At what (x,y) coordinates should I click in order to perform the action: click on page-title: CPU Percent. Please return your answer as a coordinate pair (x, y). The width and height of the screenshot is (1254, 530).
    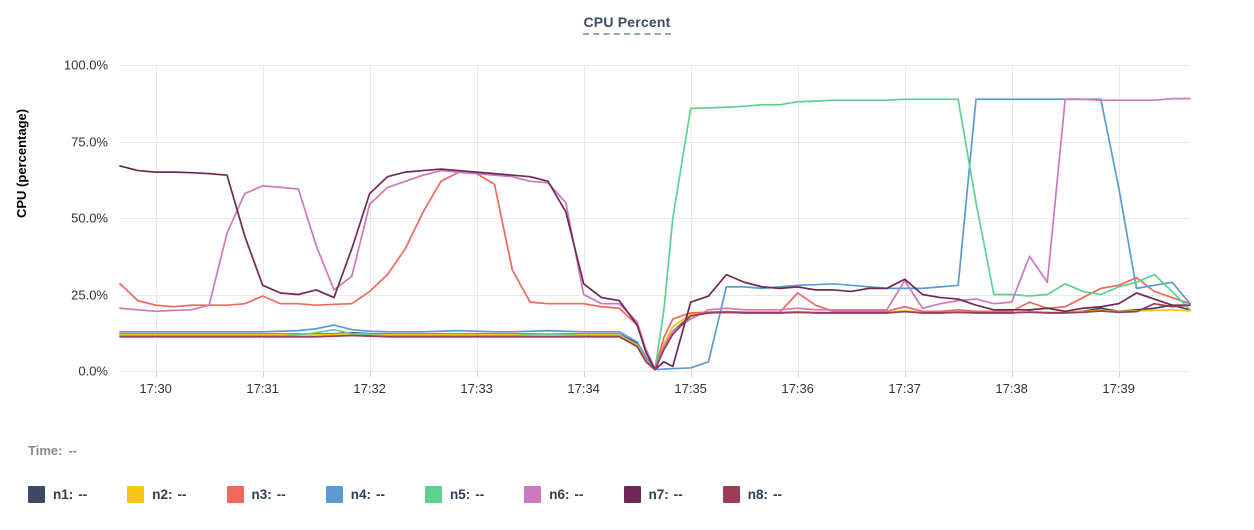
    Looking at the image, I should click on (627, 24).